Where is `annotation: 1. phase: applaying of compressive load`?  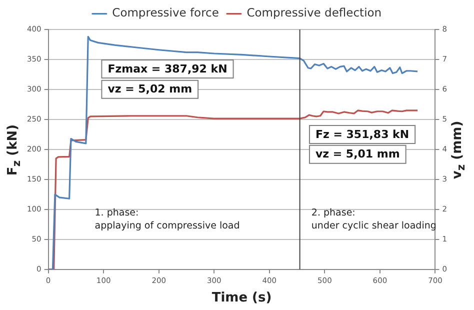 annotation: 1. phase: applaying of compressive load is located at coordinates (167, 219).